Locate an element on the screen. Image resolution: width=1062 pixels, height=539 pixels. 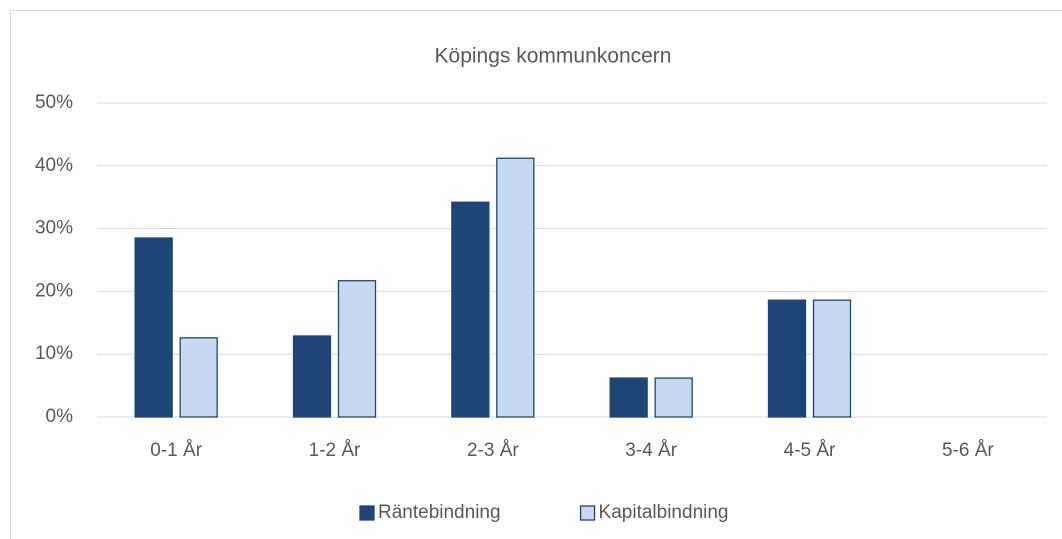
x-tick-label: 2-3 År is located at coordinates (493, 450).